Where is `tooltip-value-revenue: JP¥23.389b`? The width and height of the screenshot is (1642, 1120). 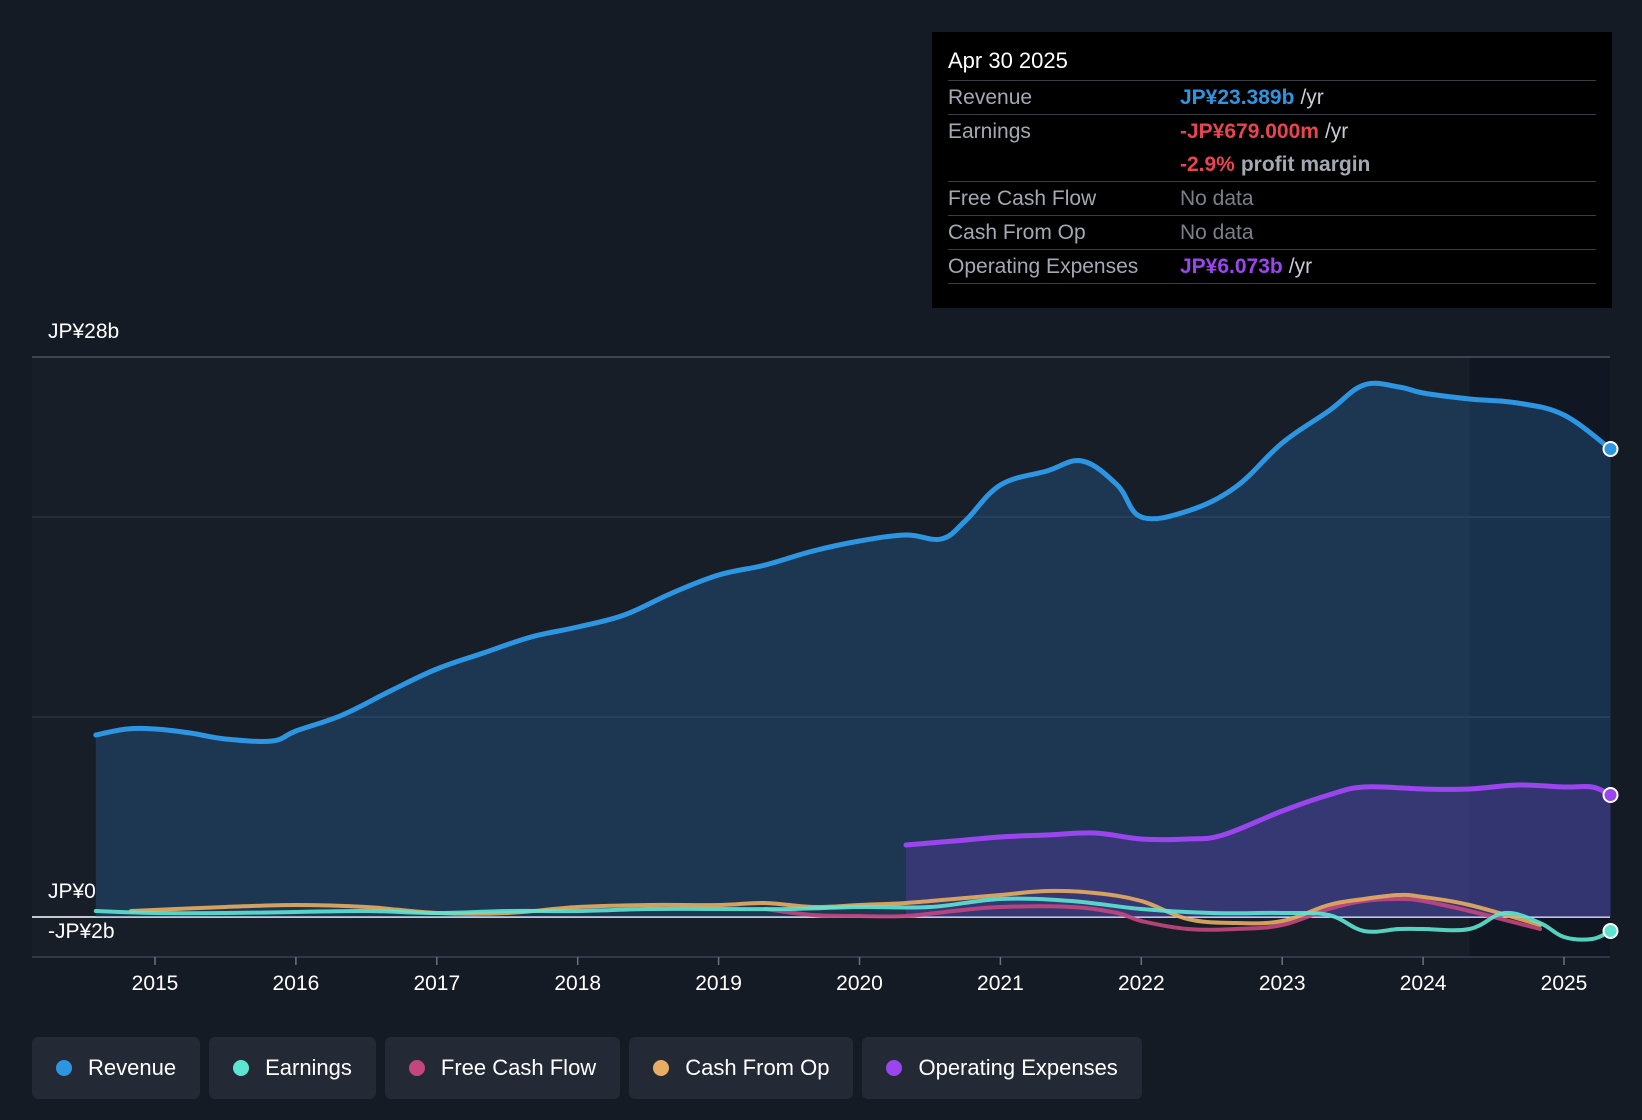 tooltip-value-revenue: JP¥23.389b is located at coordinates (1237, 97).